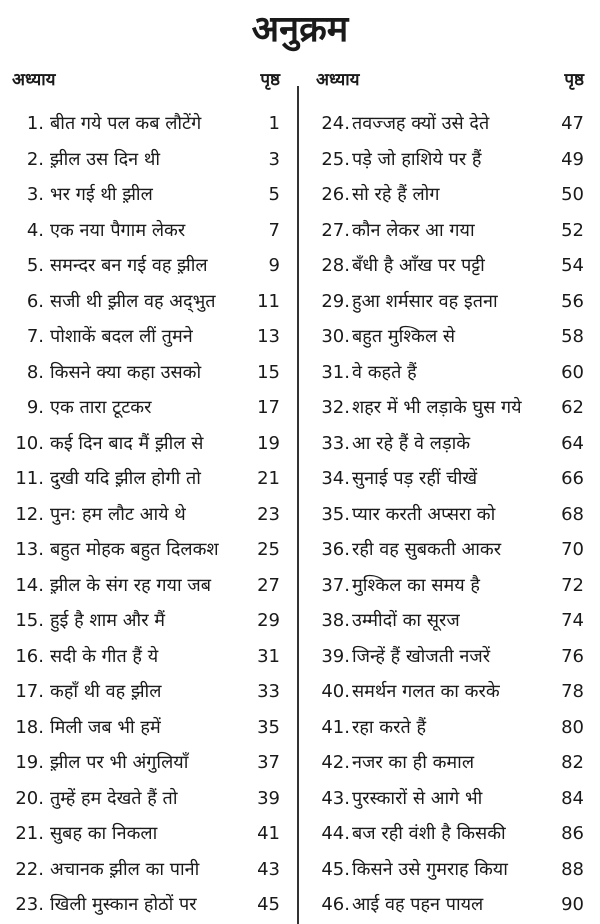 The width and height of the screenshot is (600, 924). I want to click on toc-entry: 22. अचानक झ़ील का पानी 43, so click(145, 870).